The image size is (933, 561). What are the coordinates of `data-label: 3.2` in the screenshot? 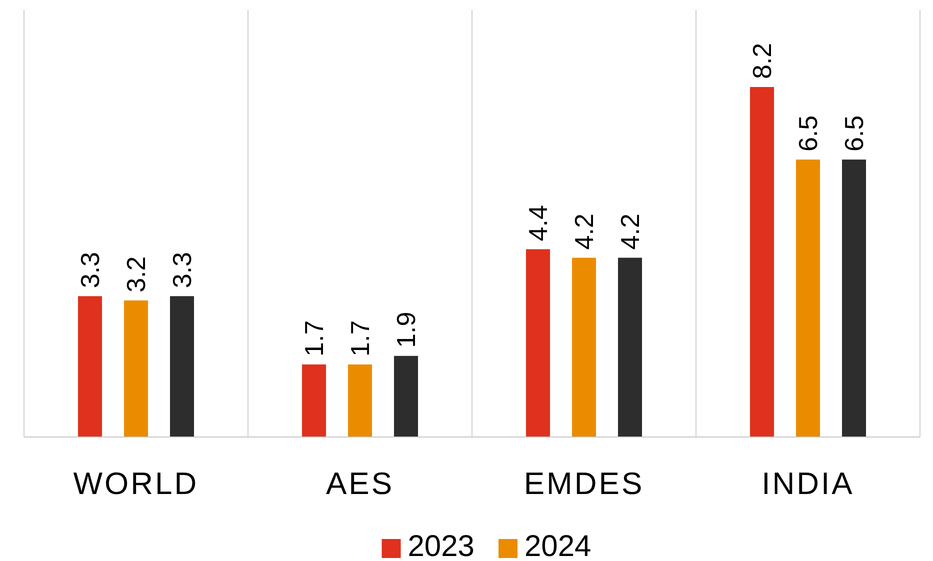 It's located at (136, 274).